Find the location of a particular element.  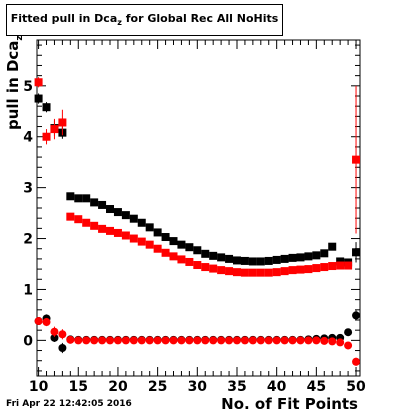

x-tick-label: 30 is located at coordinates (198, 387).